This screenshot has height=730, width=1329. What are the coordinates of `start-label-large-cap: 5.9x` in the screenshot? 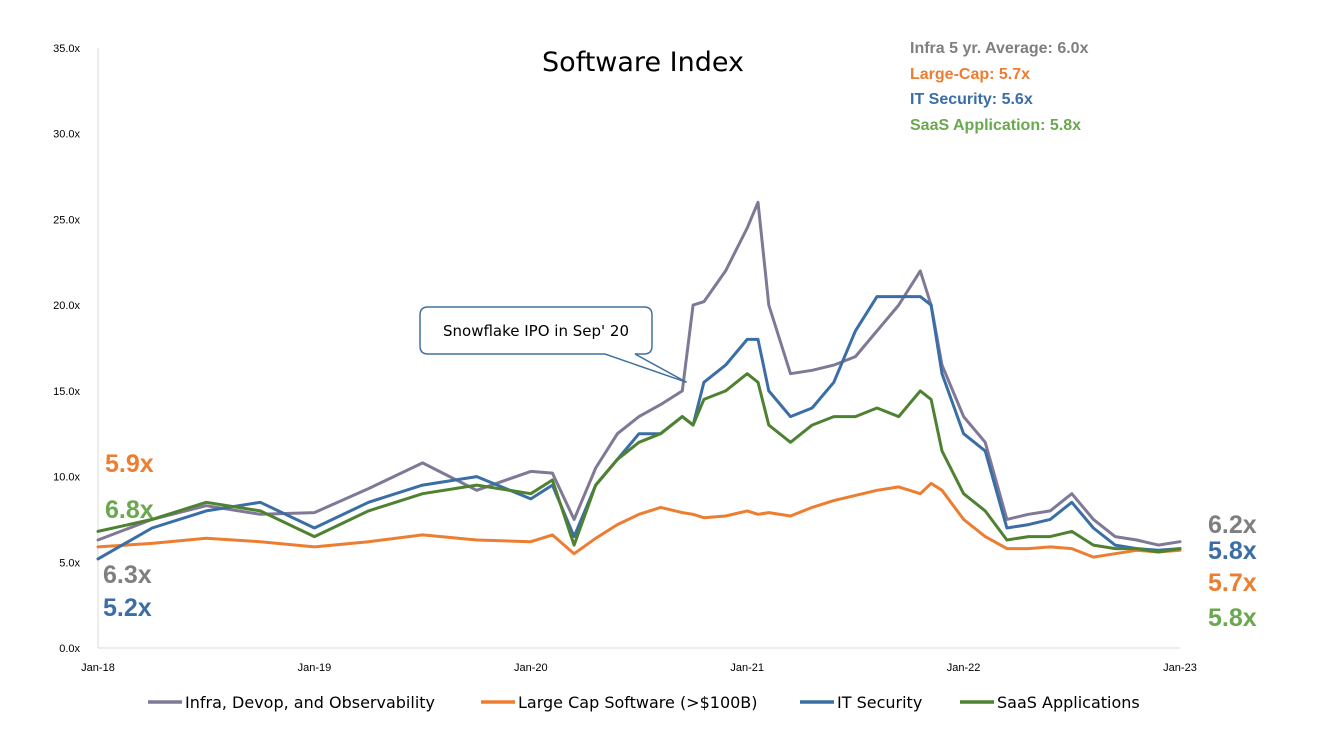 It's located at (129, 464).